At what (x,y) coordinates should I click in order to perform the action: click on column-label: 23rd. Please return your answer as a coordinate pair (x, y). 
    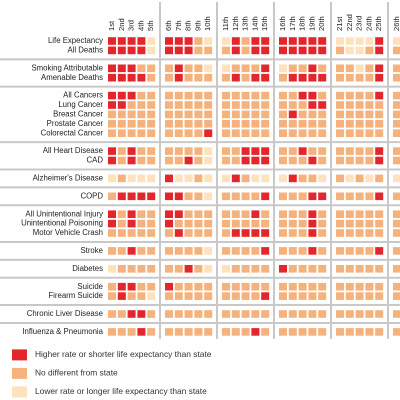
    Looking at the image, I should click on (359, 23).